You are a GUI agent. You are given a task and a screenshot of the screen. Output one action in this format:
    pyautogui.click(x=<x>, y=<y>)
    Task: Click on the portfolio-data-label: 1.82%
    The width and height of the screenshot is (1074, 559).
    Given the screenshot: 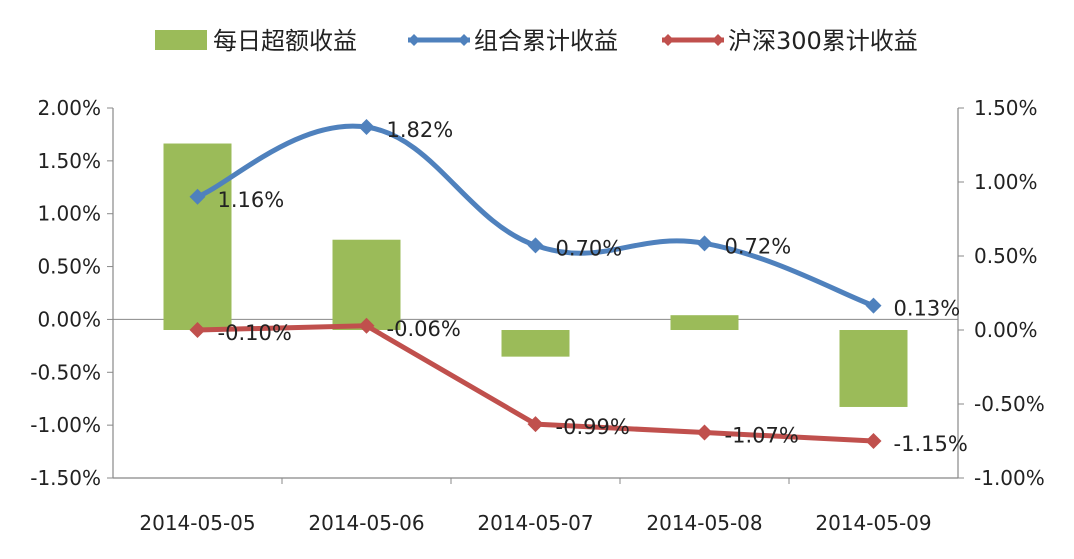 What is the action you would take?
    pyautogui.click(x=420, y=130)
    